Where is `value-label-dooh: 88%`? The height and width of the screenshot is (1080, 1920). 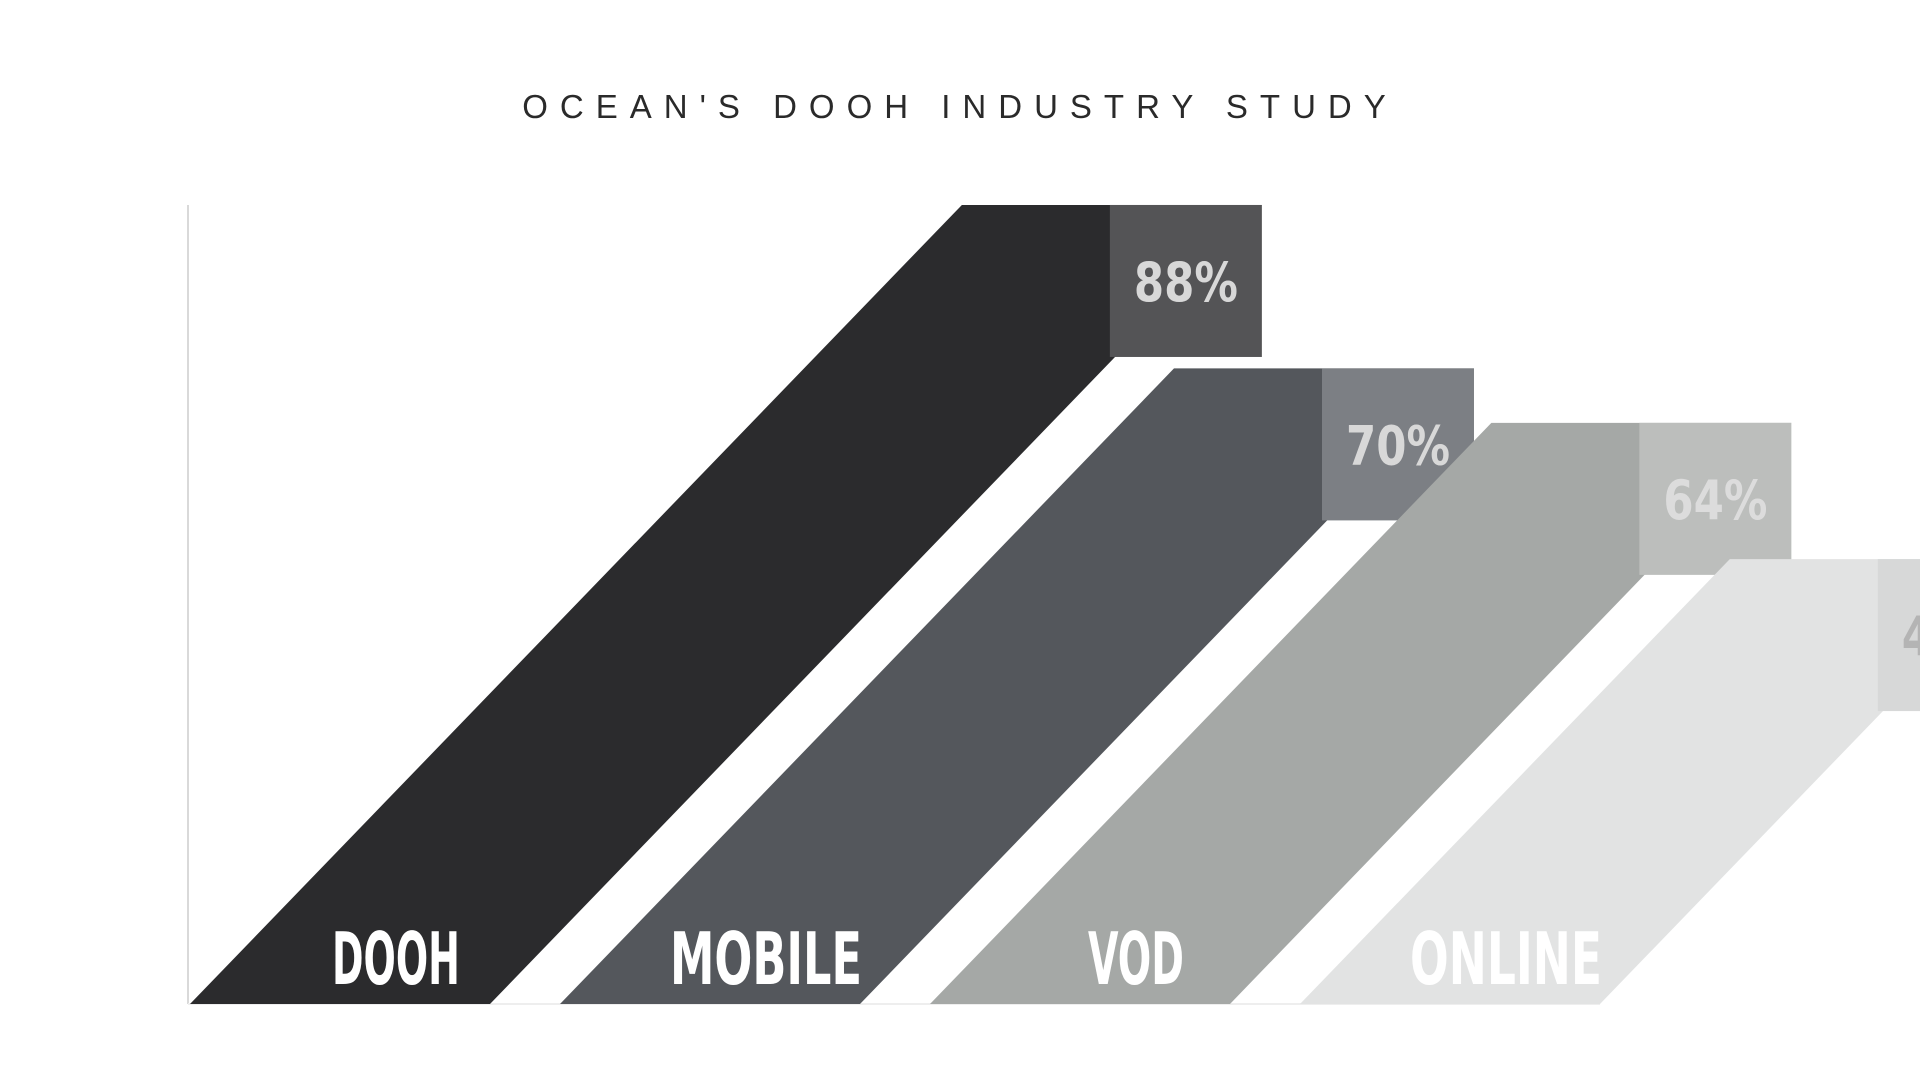 value-label-dooh: 88% is located at coordinates (1186, 282).